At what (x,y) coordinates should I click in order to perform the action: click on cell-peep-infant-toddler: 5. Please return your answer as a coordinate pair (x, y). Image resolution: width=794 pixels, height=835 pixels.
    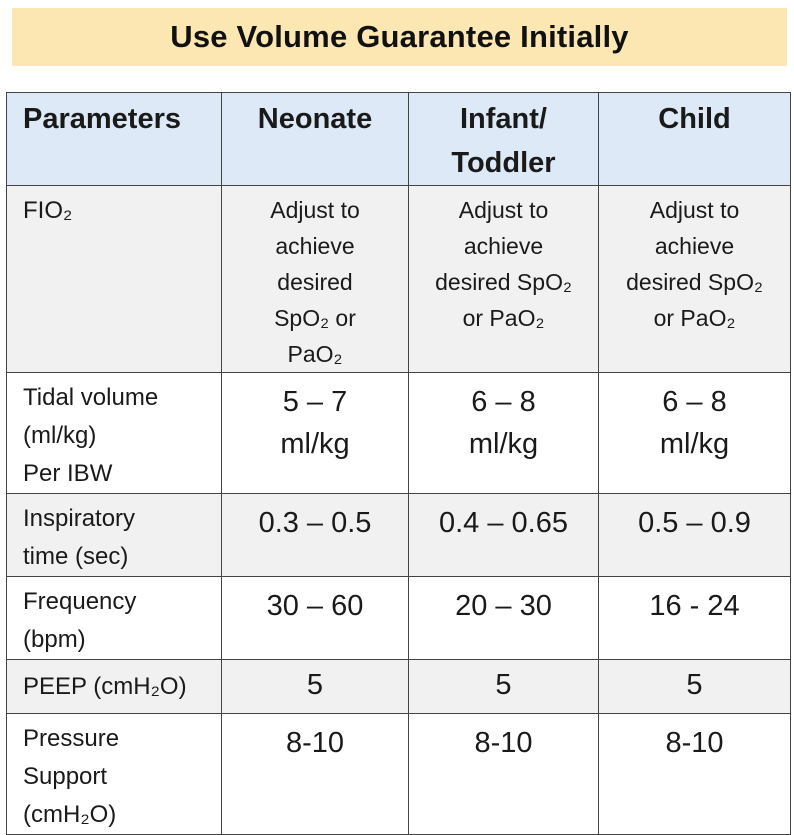
    Looking at the image, I should click on (503, 686).